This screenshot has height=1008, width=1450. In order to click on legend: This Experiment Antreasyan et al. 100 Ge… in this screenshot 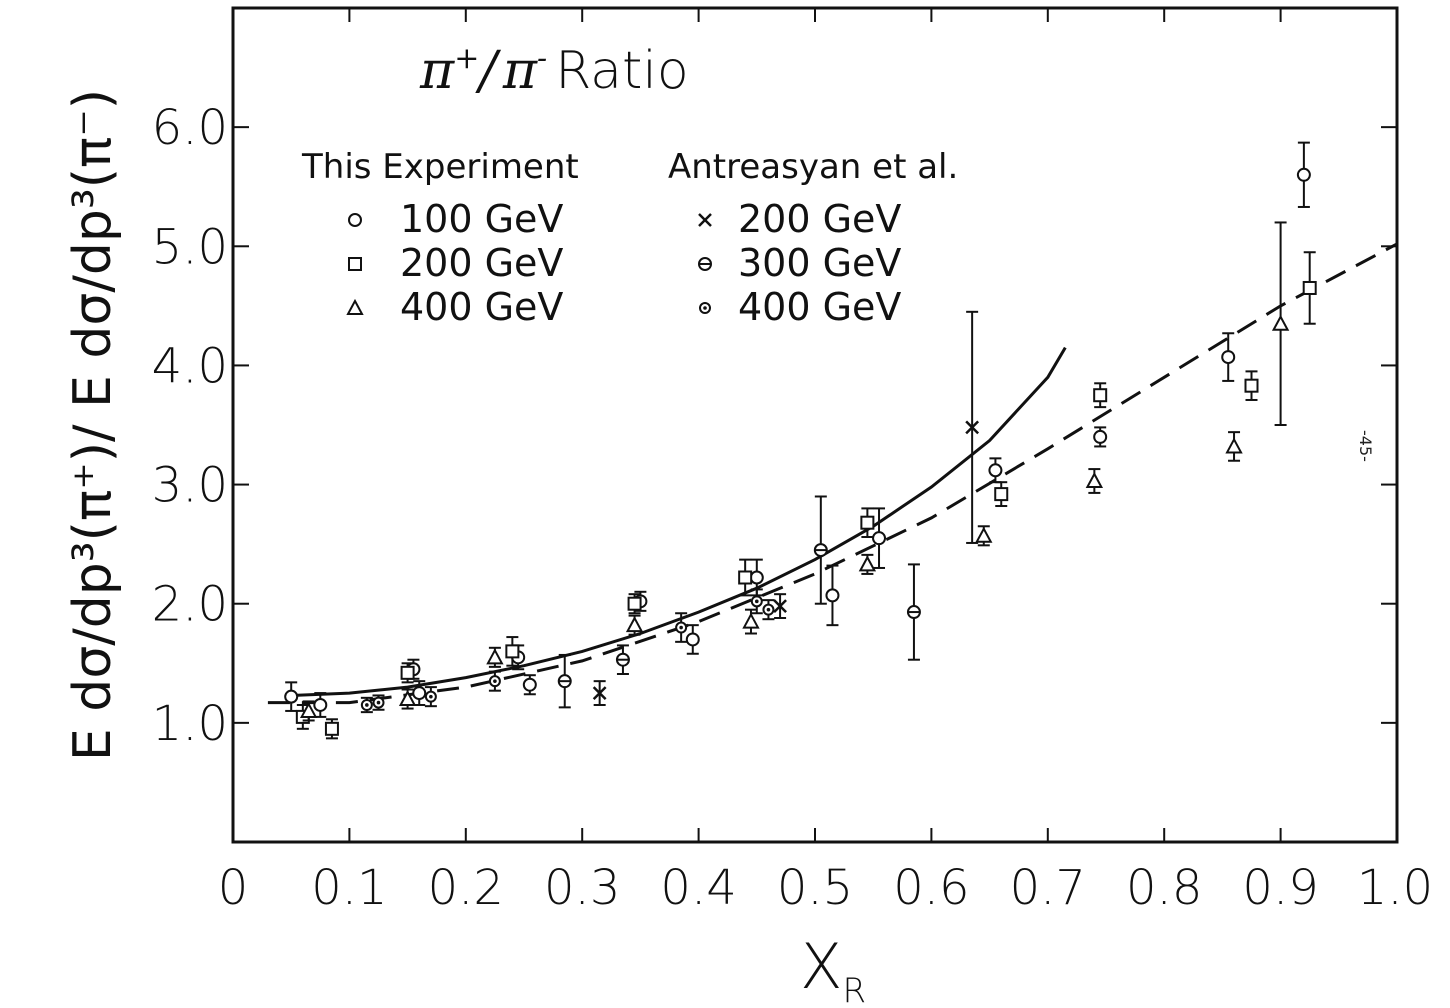, I will do `click(629, 238)`.